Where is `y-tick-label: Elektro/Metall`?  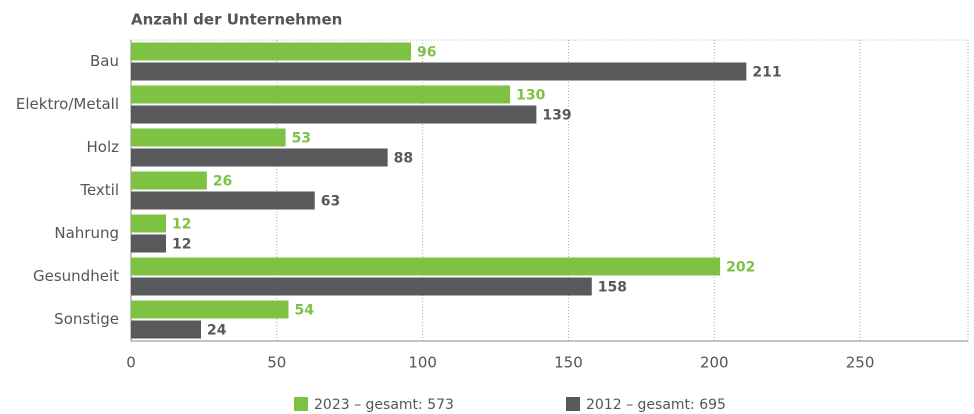 y-tick-label: Elektro/Metall is located at coordinates (67, 104).